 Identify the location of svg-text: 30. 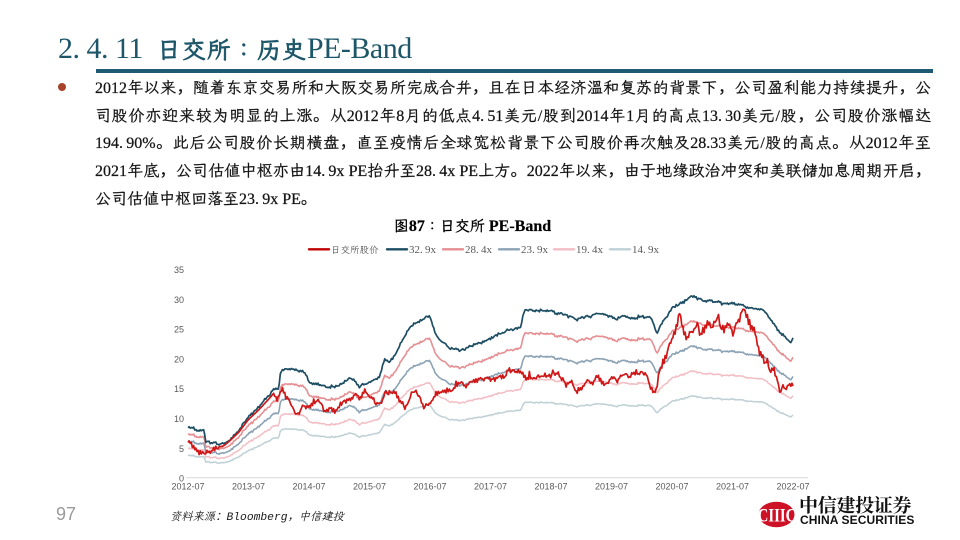
(179, 300).